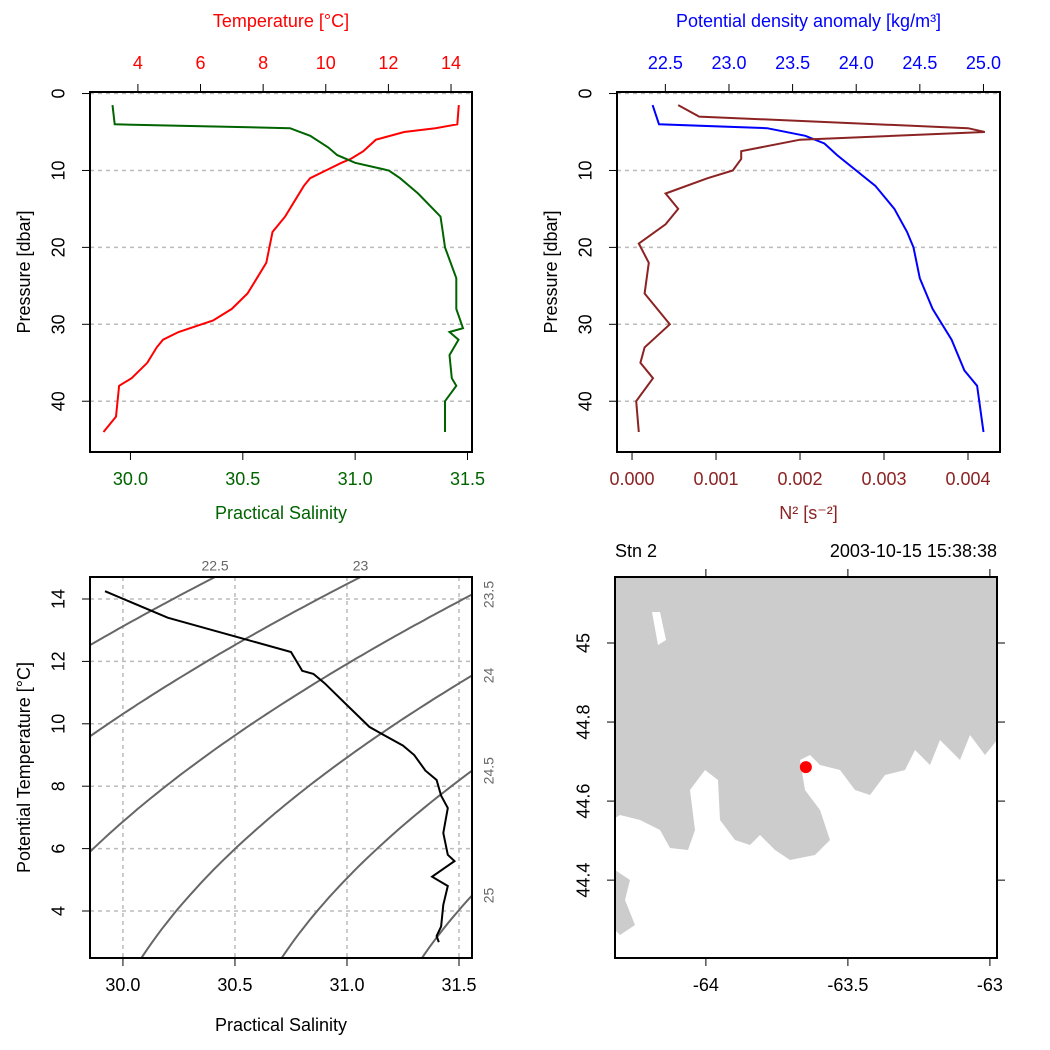 The width and height of the screenshot is (1050, 1050). I want to click on y-tick-label: 44.4, so click(584, 880).